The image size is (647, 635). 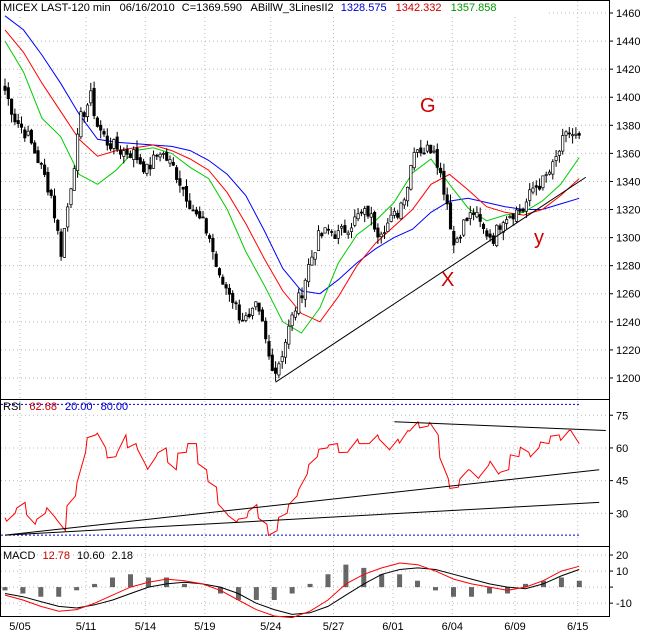 What do you see at coordinates (86, 627) in the screenshot?
I see `date-tick-label: 5/11` at bounding box center [86, 627].